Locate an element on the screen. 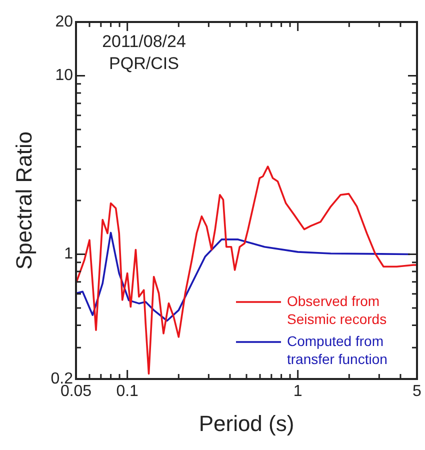  y-axis-title: Spectral Ratio is located at coordinates (23, 200).